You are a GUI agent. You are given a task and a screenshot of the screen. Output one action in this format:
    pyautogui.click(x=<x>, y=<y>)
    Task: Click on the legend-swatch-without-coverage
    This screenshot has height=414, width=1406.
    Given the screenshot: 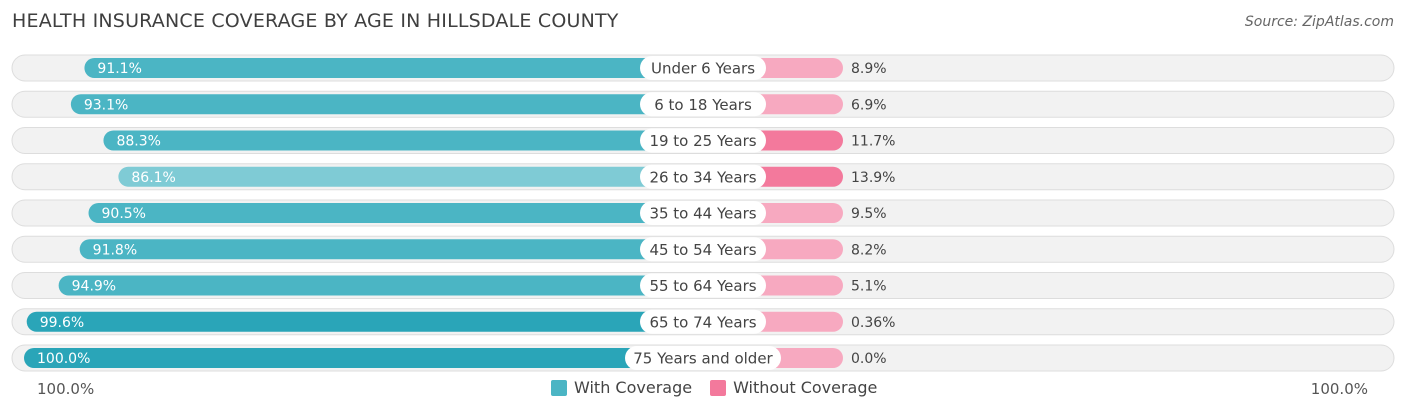 What is the action you would take?
    pyautogui.click(x=718, y=387)
    